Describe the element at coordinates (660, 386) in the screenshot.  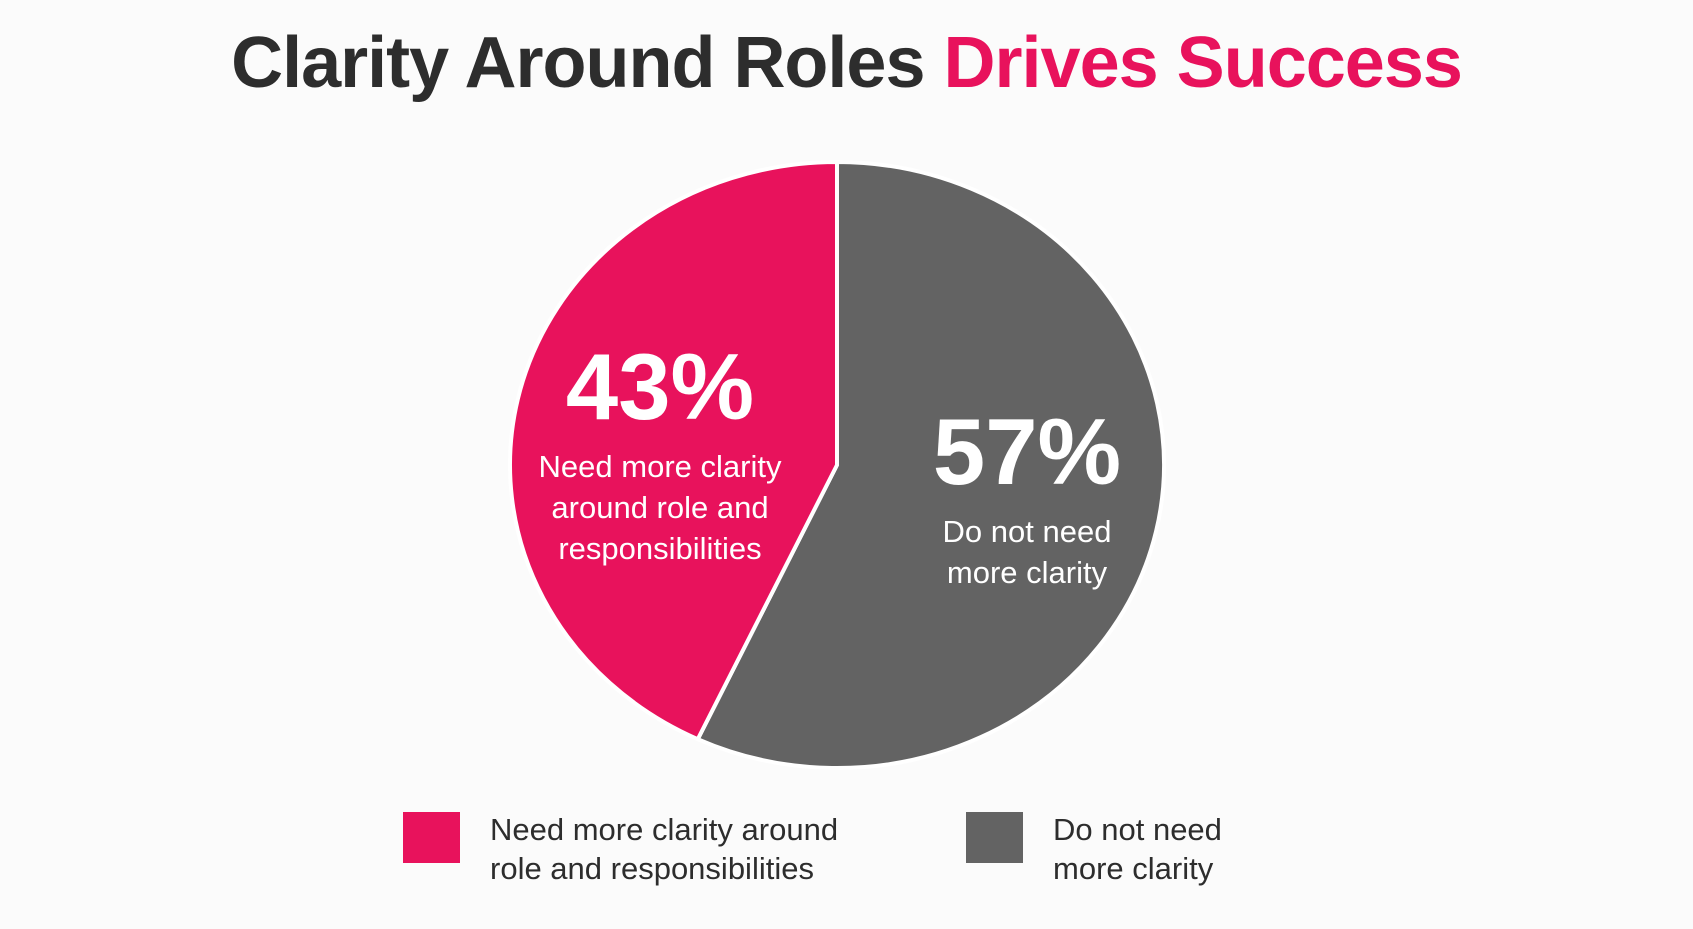
I see `slice-value-need-clarity: 43%` at that location.